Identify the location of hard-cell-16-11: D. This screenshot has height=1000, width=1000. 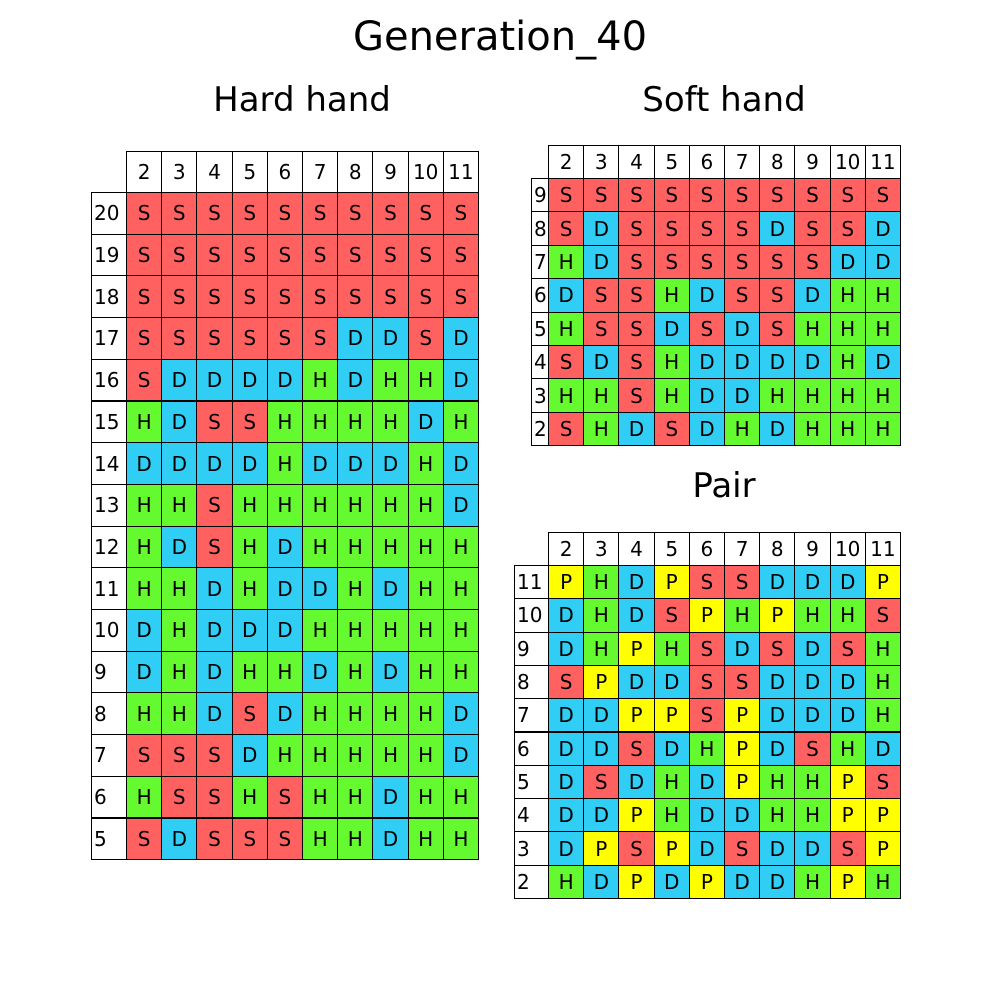
(460, 380).